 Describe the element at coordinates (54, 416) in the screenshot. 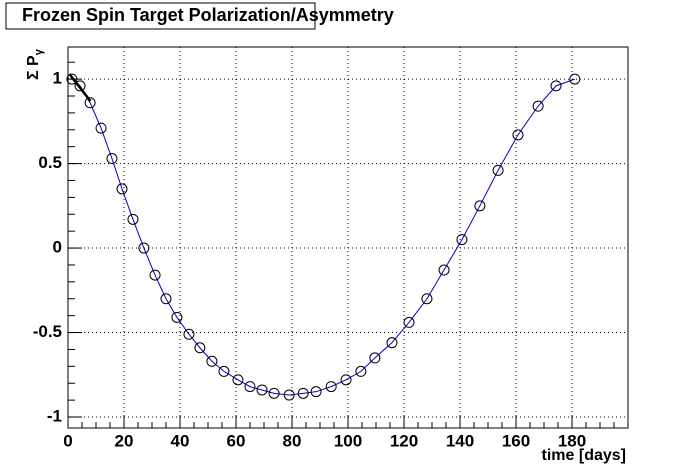

I see `y-tick-label: -1` at that location.